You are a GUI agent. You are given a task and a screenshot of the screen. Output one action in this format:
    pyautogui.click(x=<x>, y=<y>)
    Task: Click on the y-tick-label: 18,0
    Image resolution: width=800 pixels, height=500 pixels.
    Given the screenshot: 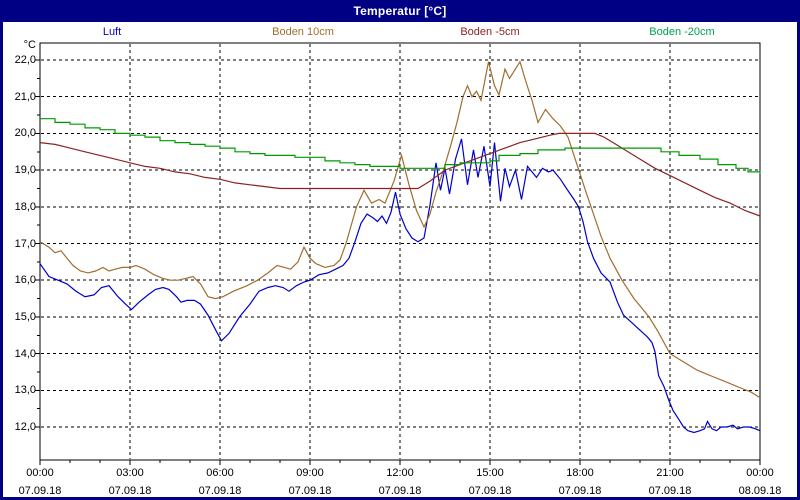 What is the action you would take?
    pyautogui.click(x=25, y=206)
    